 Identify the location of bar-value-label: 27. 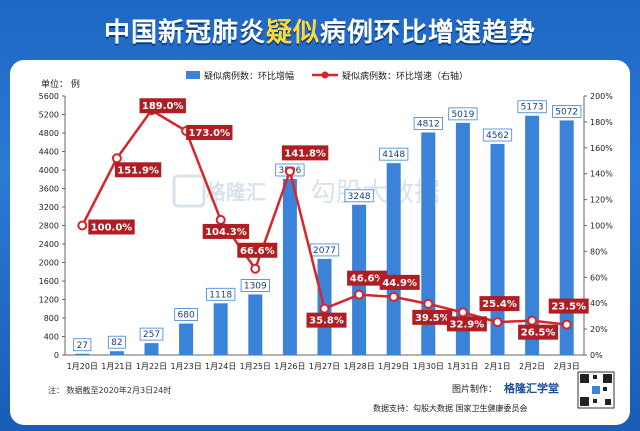
(82, 346).